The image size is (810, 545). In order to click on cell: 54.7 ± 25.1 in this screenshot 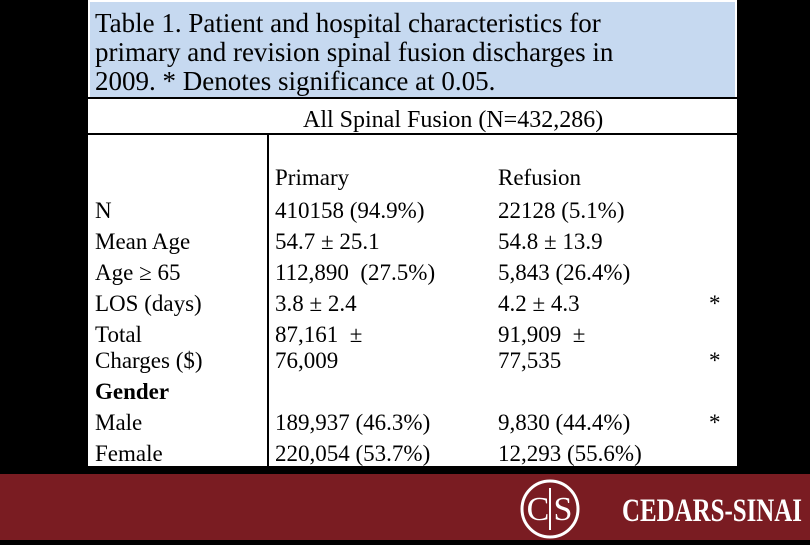, I will do `click(327, 241)`.